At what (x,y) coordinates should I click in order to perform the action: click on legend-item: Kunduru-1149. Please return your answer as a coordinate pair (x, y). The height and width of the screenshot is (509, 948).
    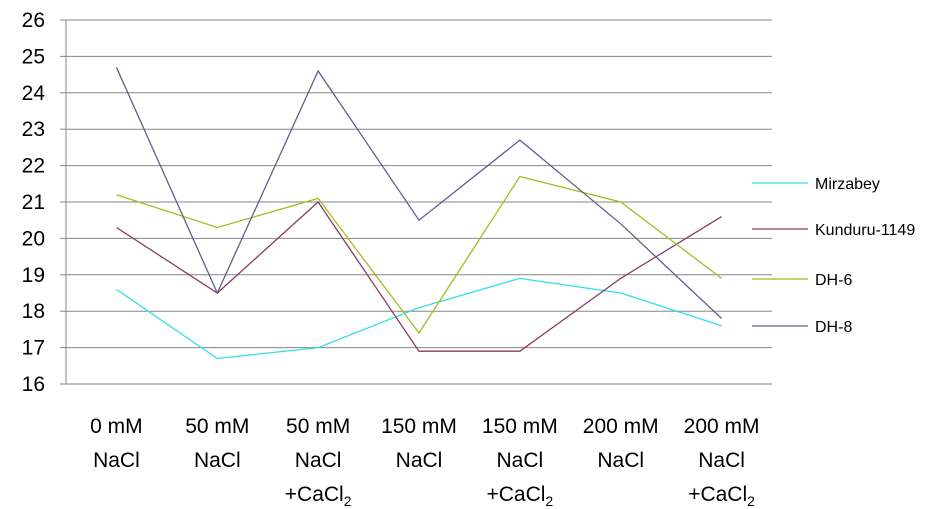
    Looking at the image, I should click on (833, 230).